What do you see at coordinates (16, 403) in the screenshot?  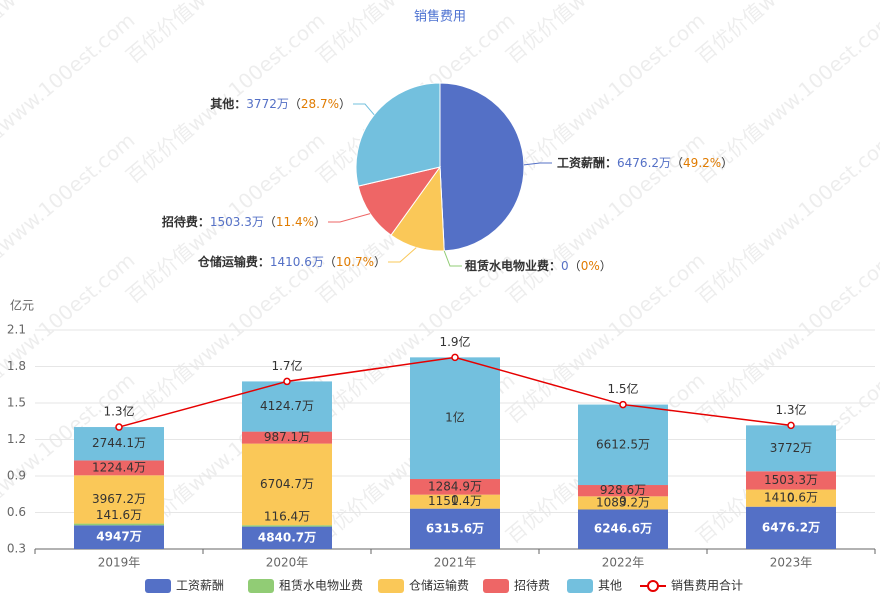 I see `y-tick-label: 1.5` at bounding box center [16, 403].